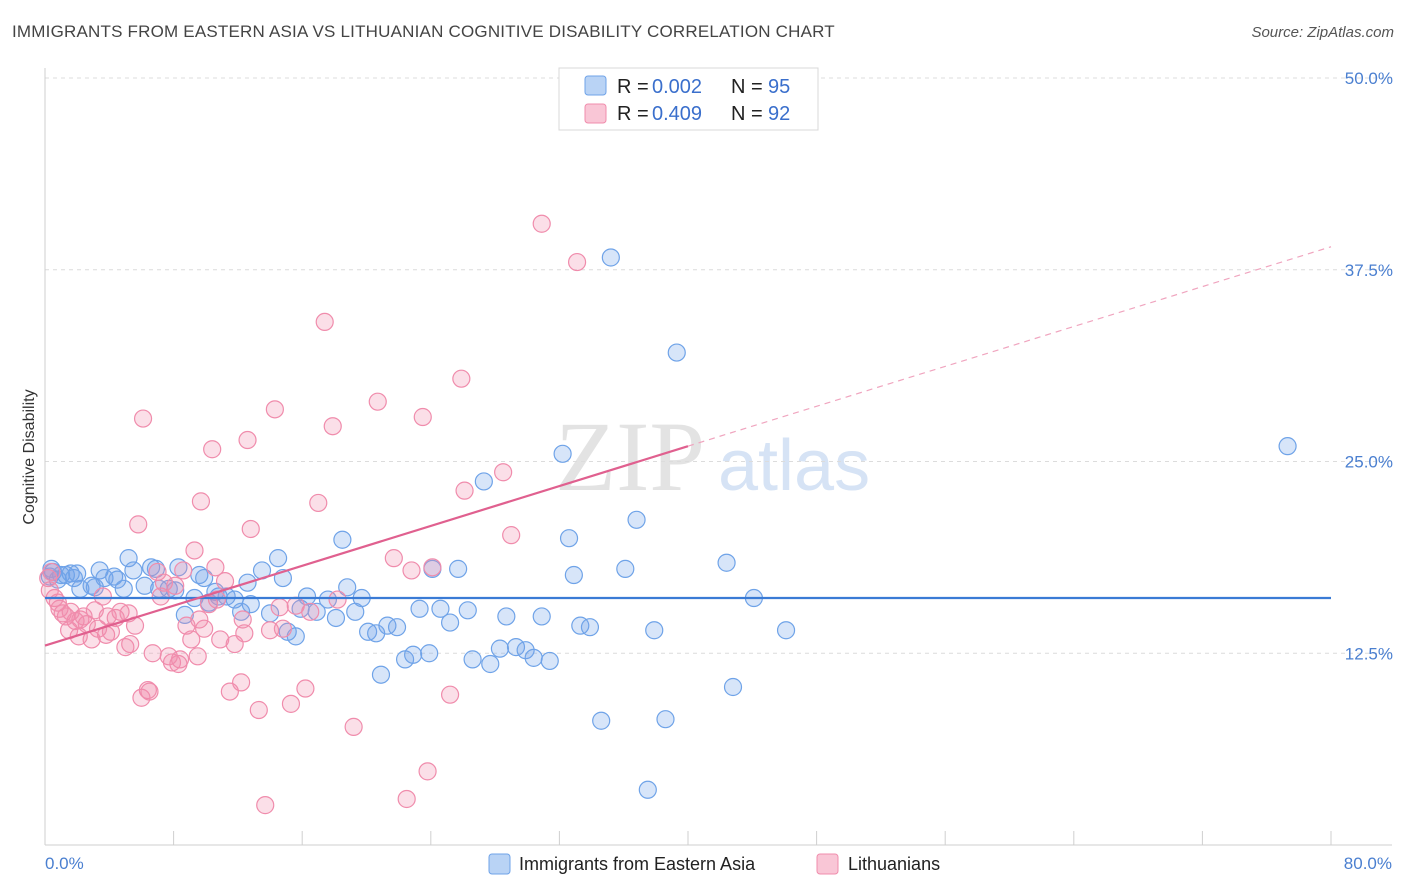  What do you see at coordinates (29, 456) in the screenshot?
I see `y-axis-label: Cognitive Disability` at bounding box center [29, 456].